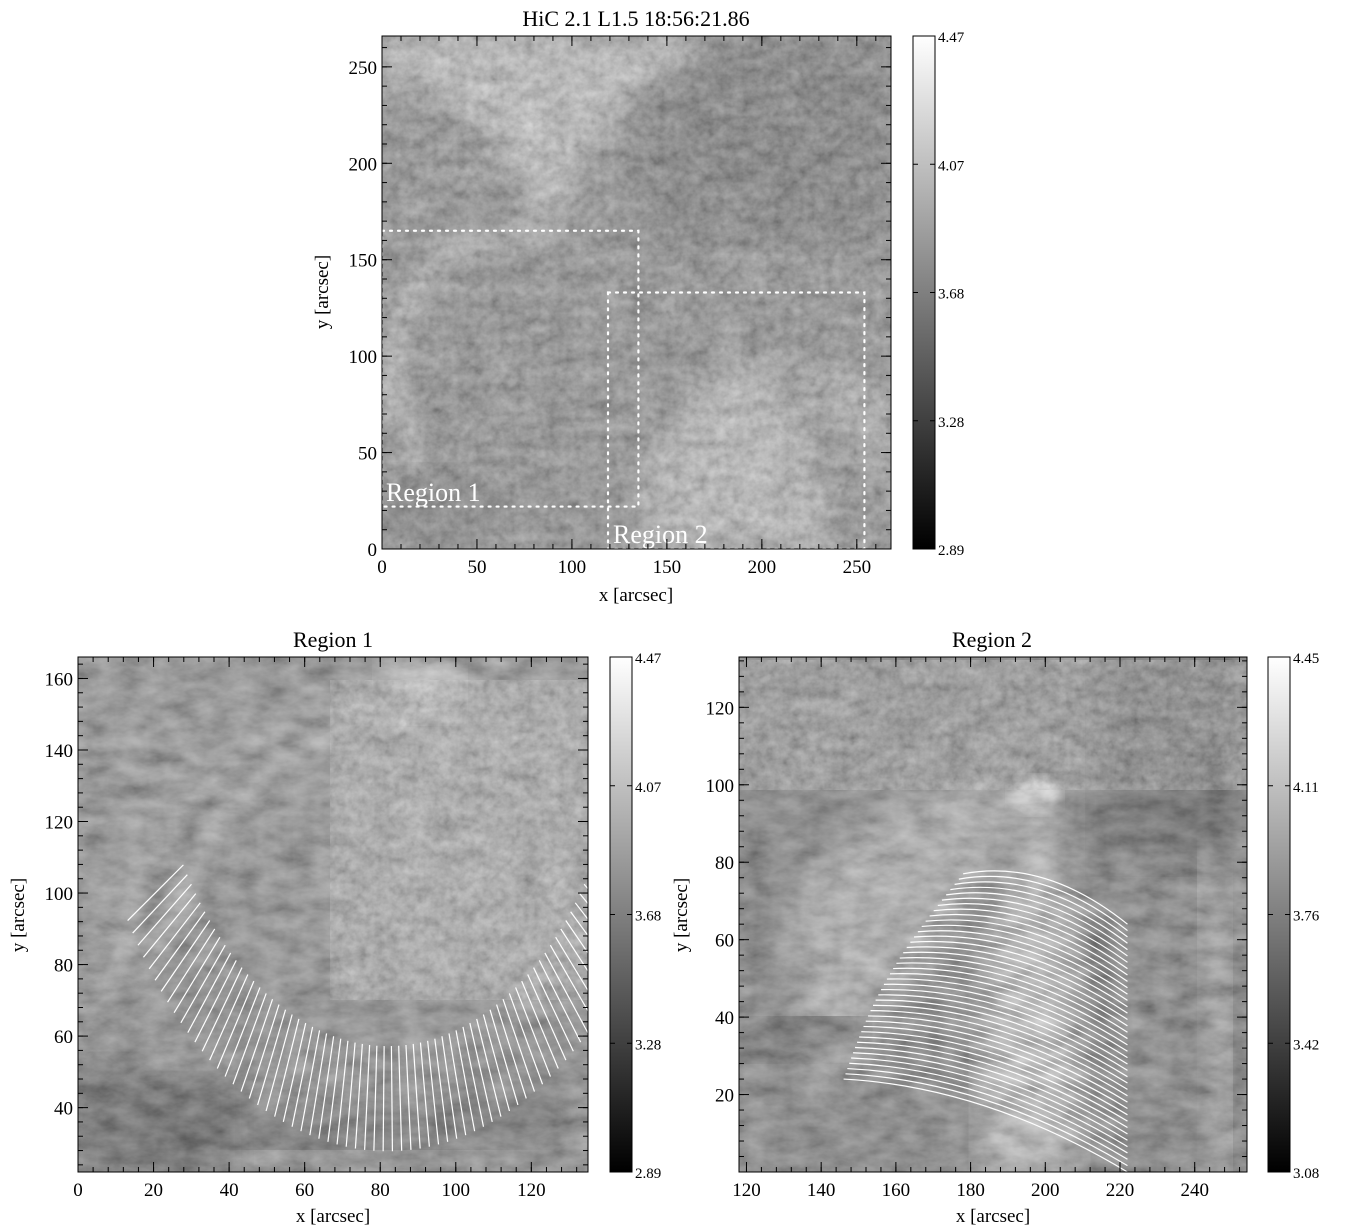  What do you see at coordinates (951, 423) in the screenshot?
I see `colorbar-tick-label: 3.28` at bounding box center [951, 423].